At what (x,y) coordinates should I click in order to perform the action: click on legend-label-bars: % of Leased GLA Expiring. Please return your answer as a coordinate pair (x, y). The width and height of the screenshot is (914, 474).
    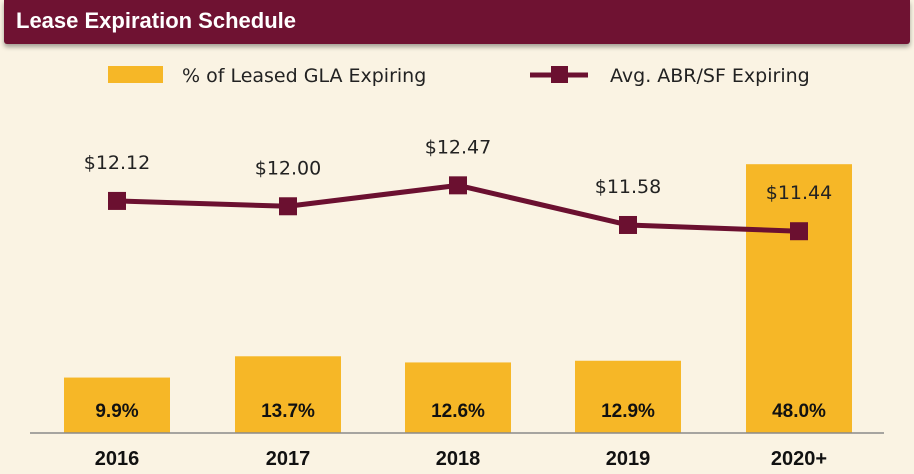
    Looking at the image, I should click on (304, 76).